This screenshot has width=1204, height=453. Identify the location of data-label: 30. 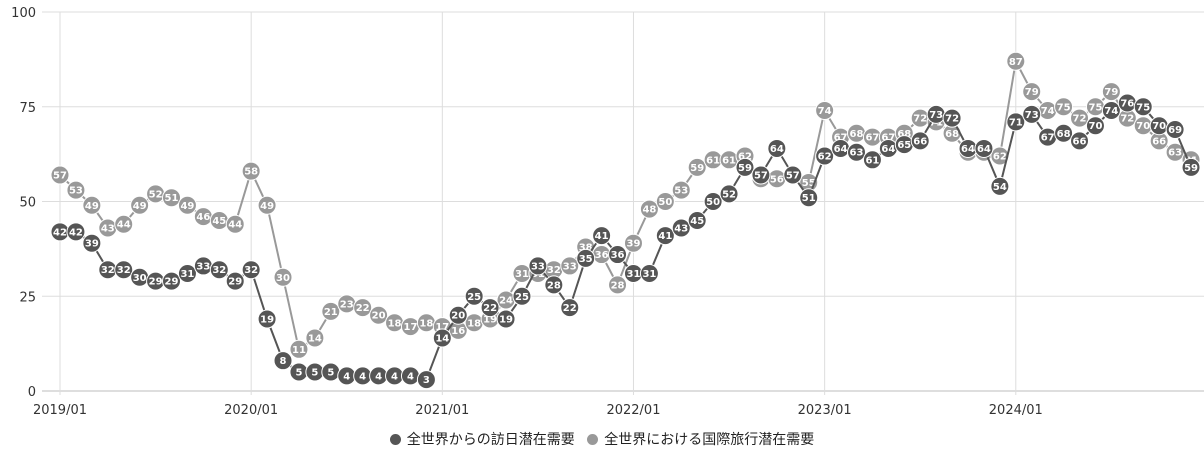
(283, 278).